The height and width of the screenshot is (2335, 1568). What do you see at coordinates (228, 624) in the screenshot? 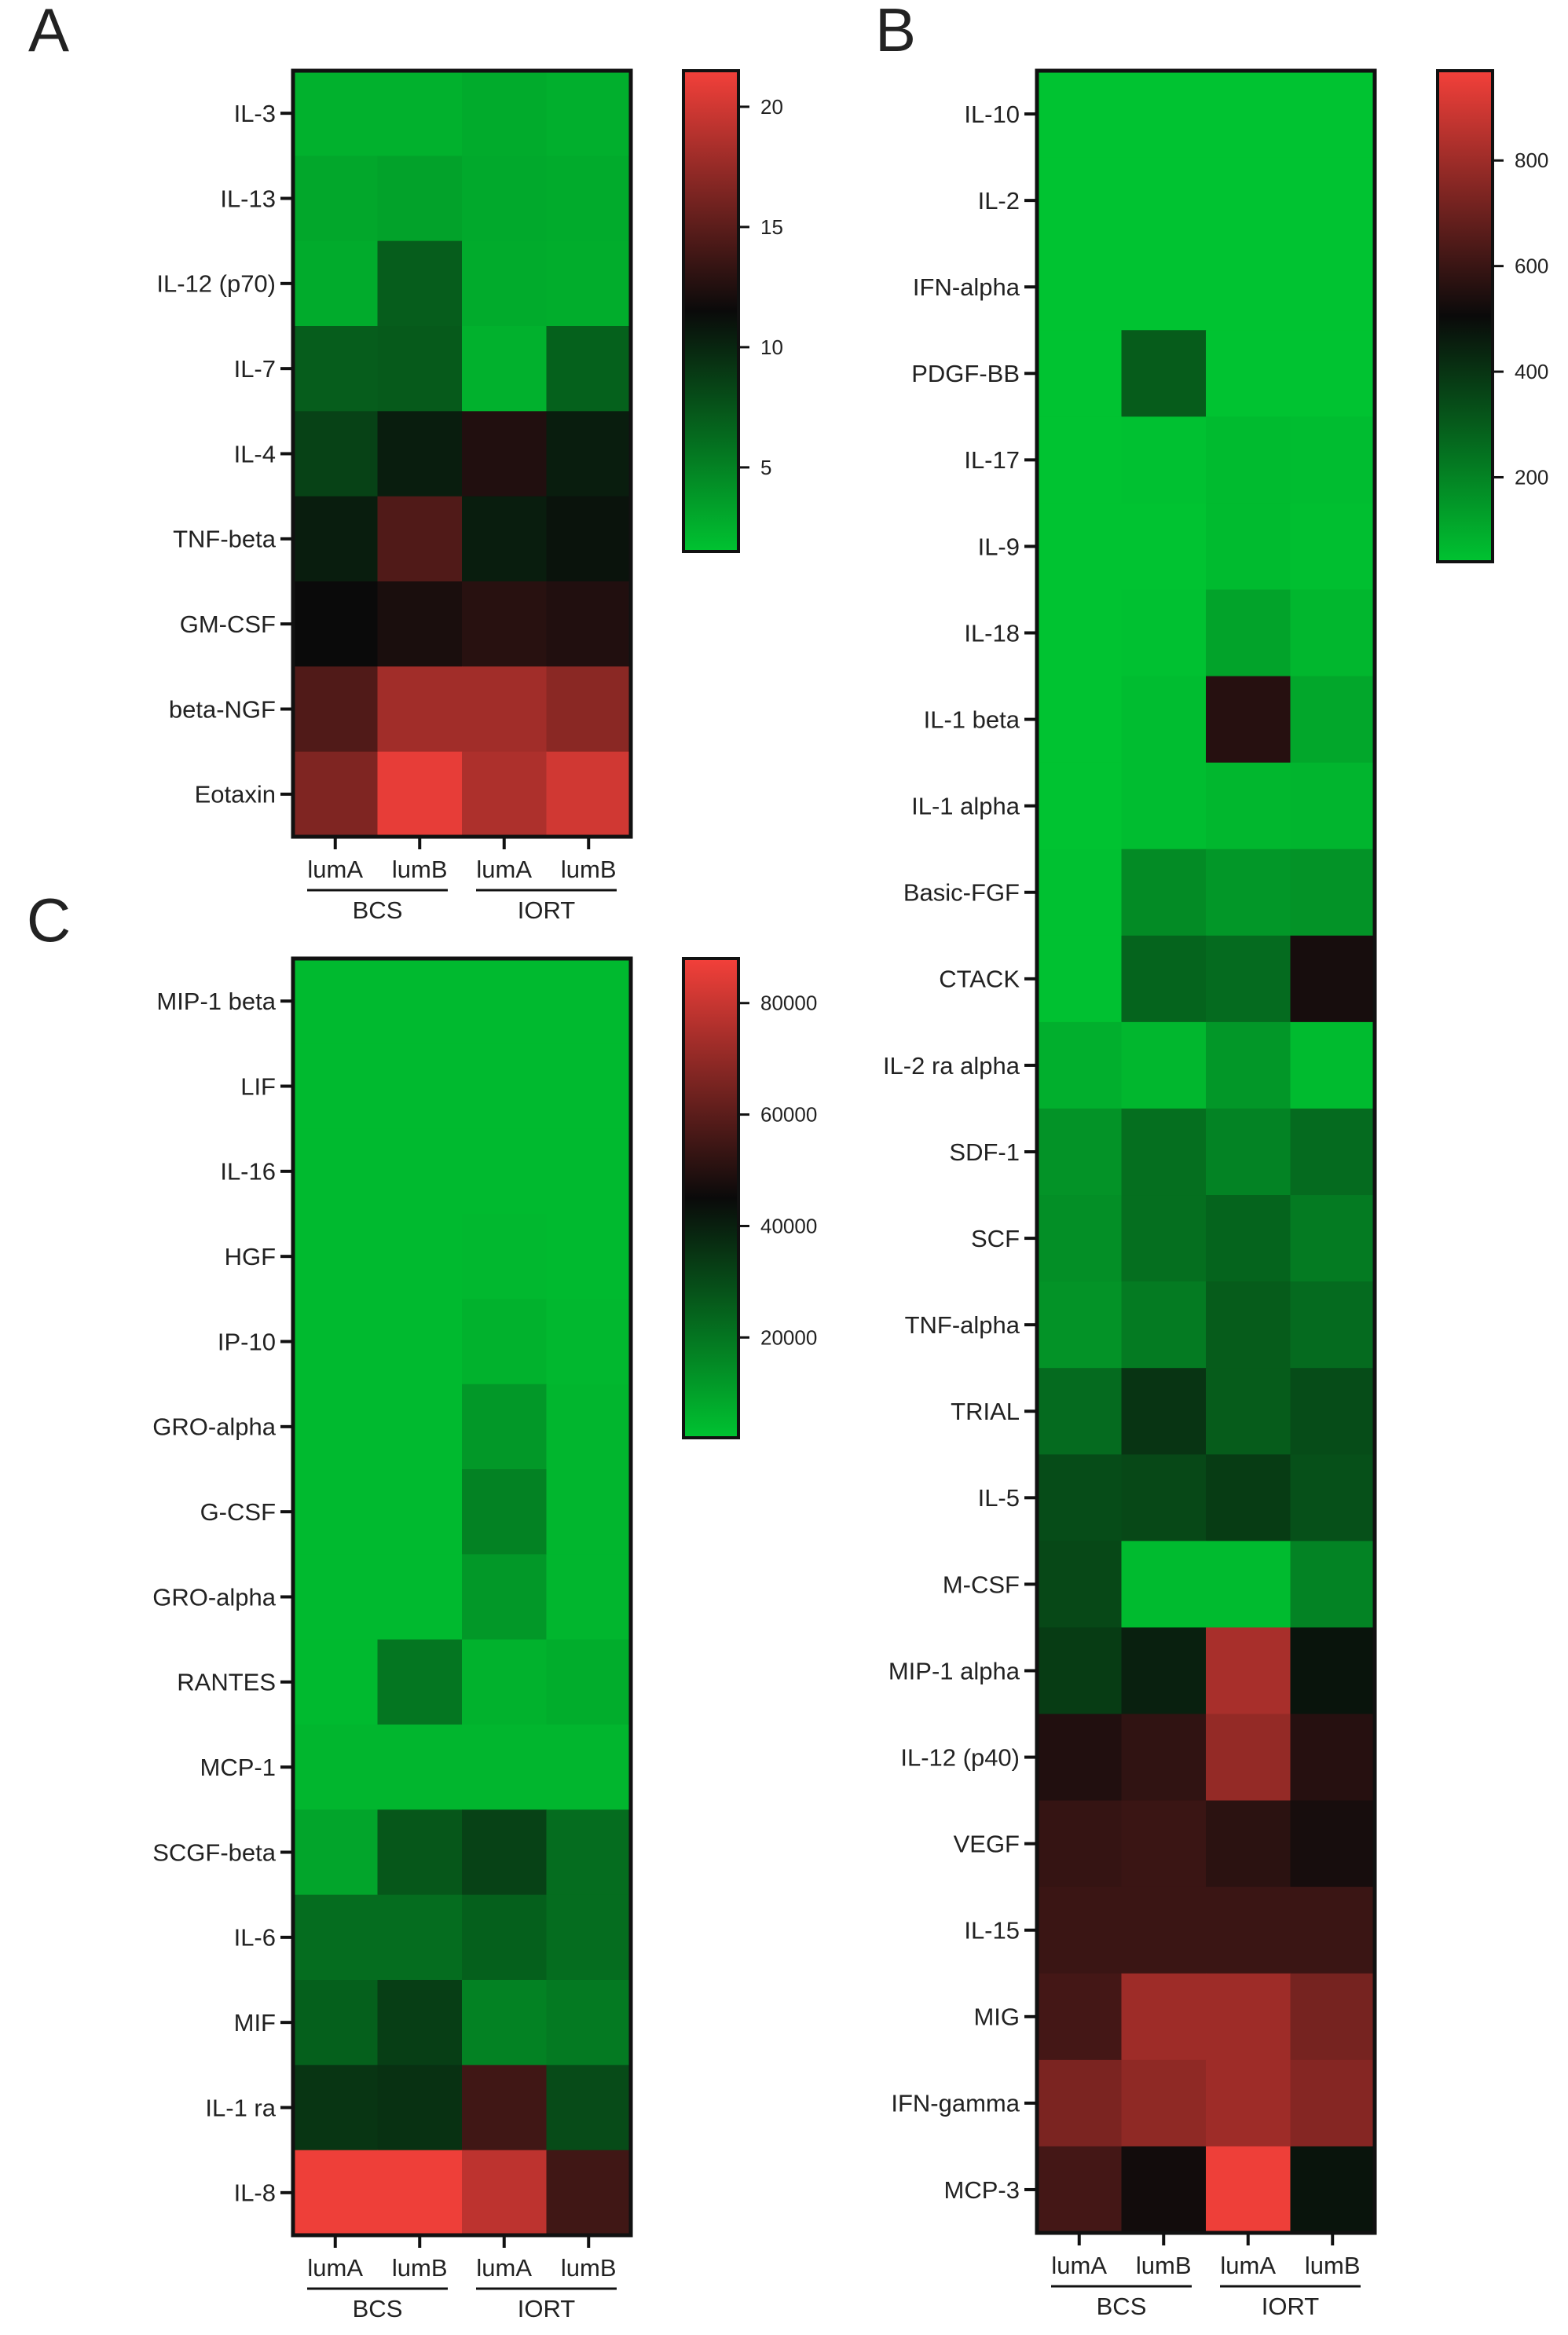
I see `row-label: GM-CSF` at bounding box center [228, 624].